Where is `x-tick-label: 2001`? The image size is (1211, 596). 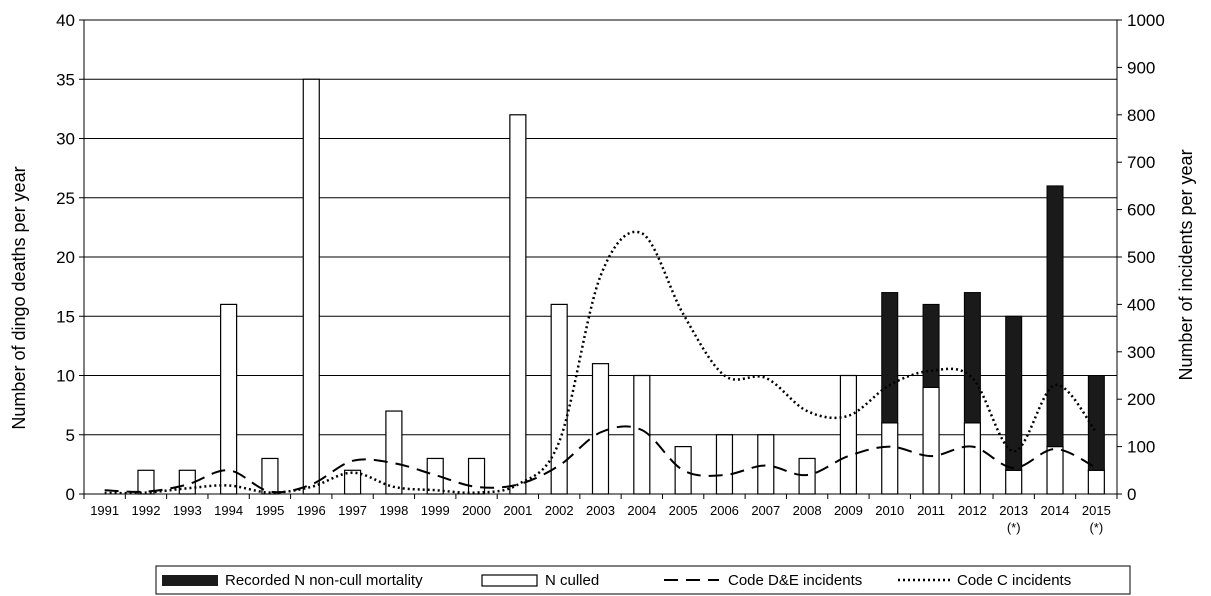 x-tick-label: 2001 is located at coordinates (517, 510).